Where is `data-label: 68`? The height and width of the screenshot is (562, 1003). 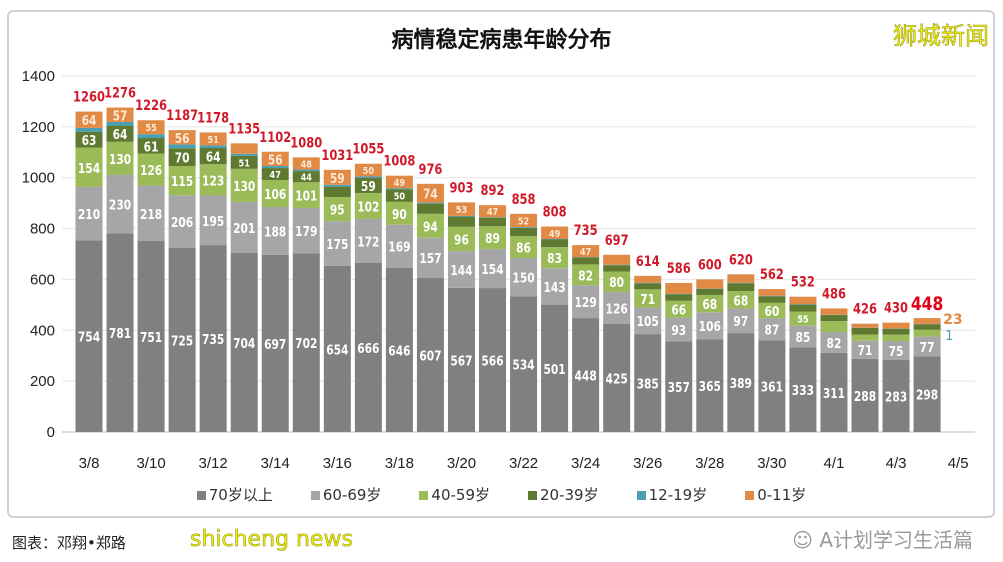 data-label: 68 is located at coordinates (740, 300).